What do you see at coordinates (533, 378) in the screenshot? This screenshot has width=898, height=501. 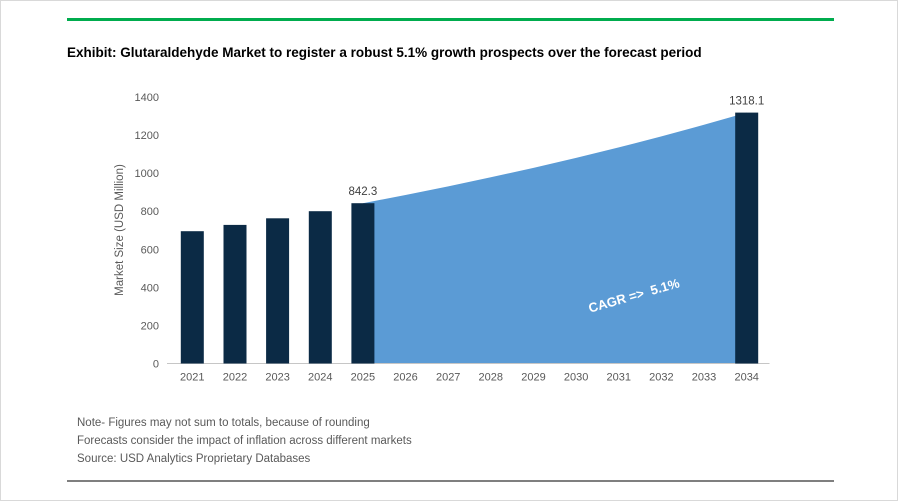 I see `x-tick-label-2029: 2029` at bounding box center [533, 378].